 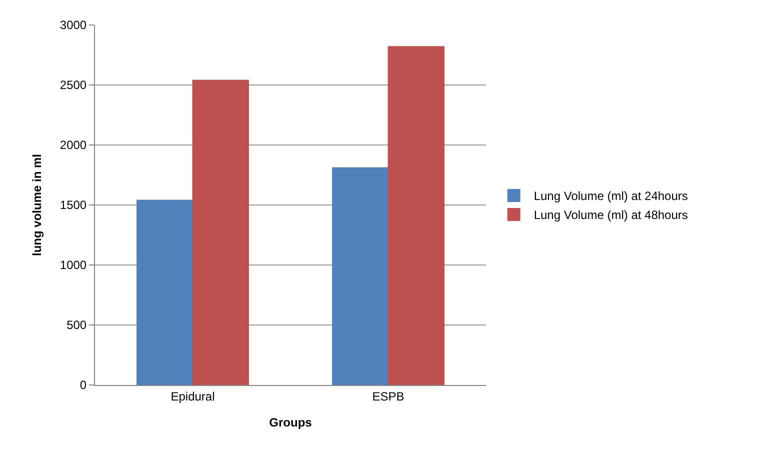 What do you see at coordinates (37, 205) in the screenshot?
I see `y-axis-title: lung volume in ml` at bounding box center [37, 205].